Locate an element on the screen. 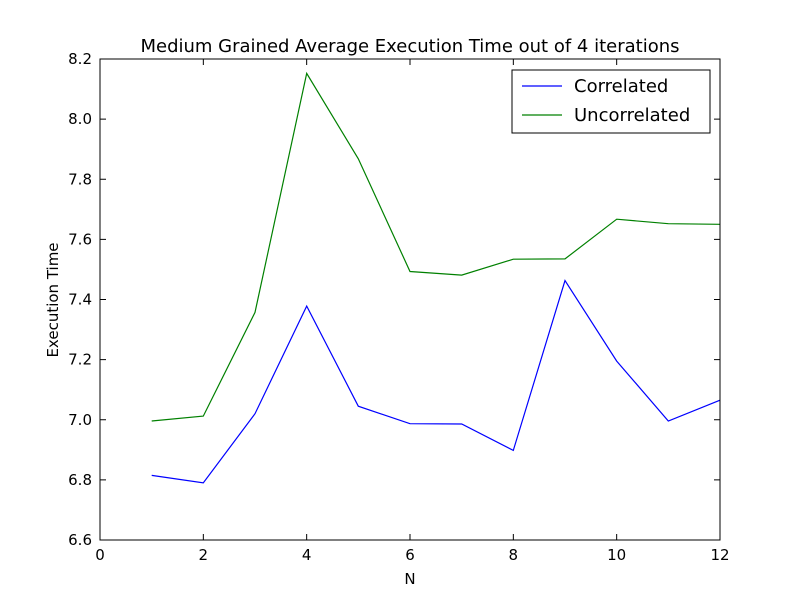 Image resolution: width=800 pixels, height=600 pixels. y-tick-label: 7.8 is located at coordinates (80, 179).